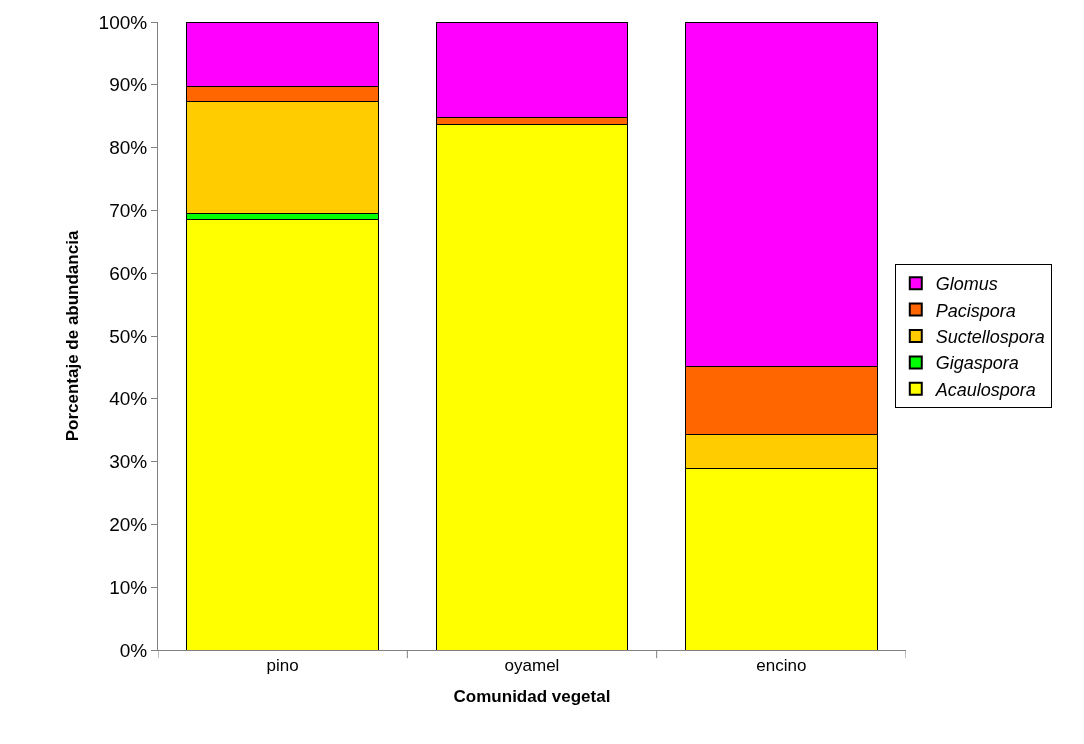 The height and width of the screenshot is (744, 1084). I want to click on y-tick-label: 100%, so click(123, 22).